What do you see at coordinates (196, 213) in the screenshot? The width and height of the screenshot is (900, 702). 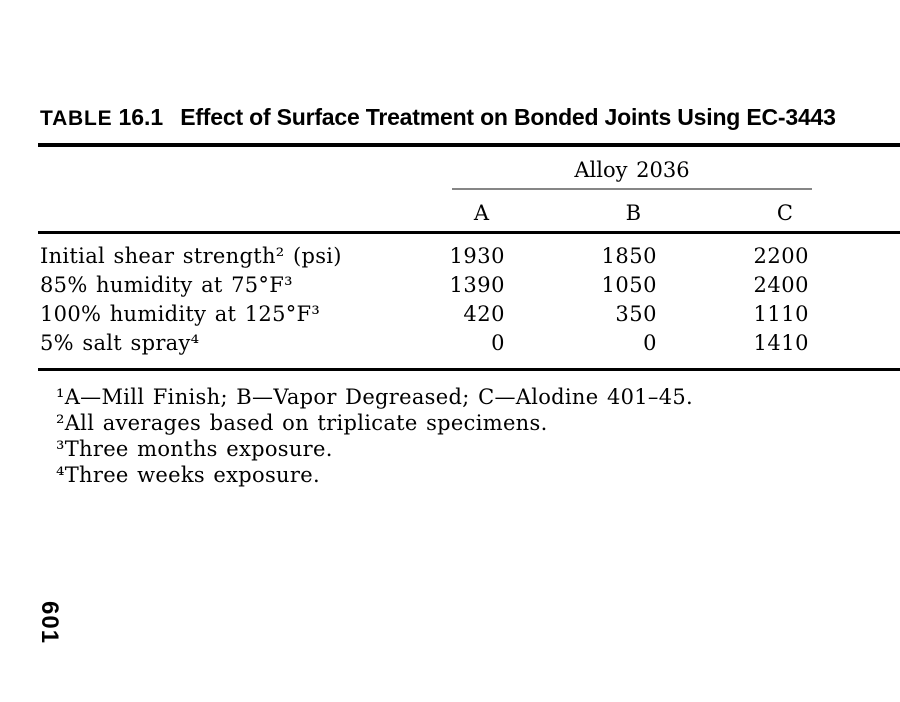 I see `stub-header-empty` at bounding box center [196, 213].